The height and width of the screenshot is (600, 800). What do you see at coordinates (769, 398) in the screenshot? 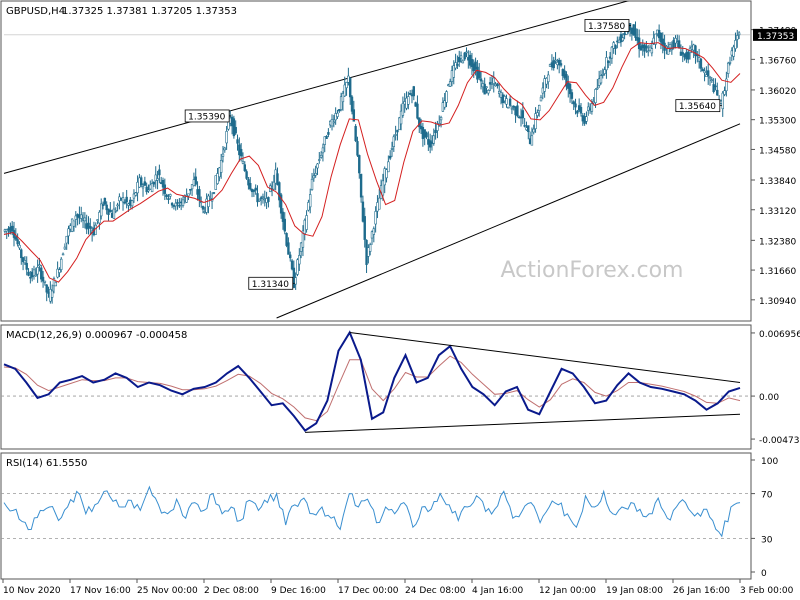
I see `macd-tick-label: 0.00` at bounding box center [769, 398].